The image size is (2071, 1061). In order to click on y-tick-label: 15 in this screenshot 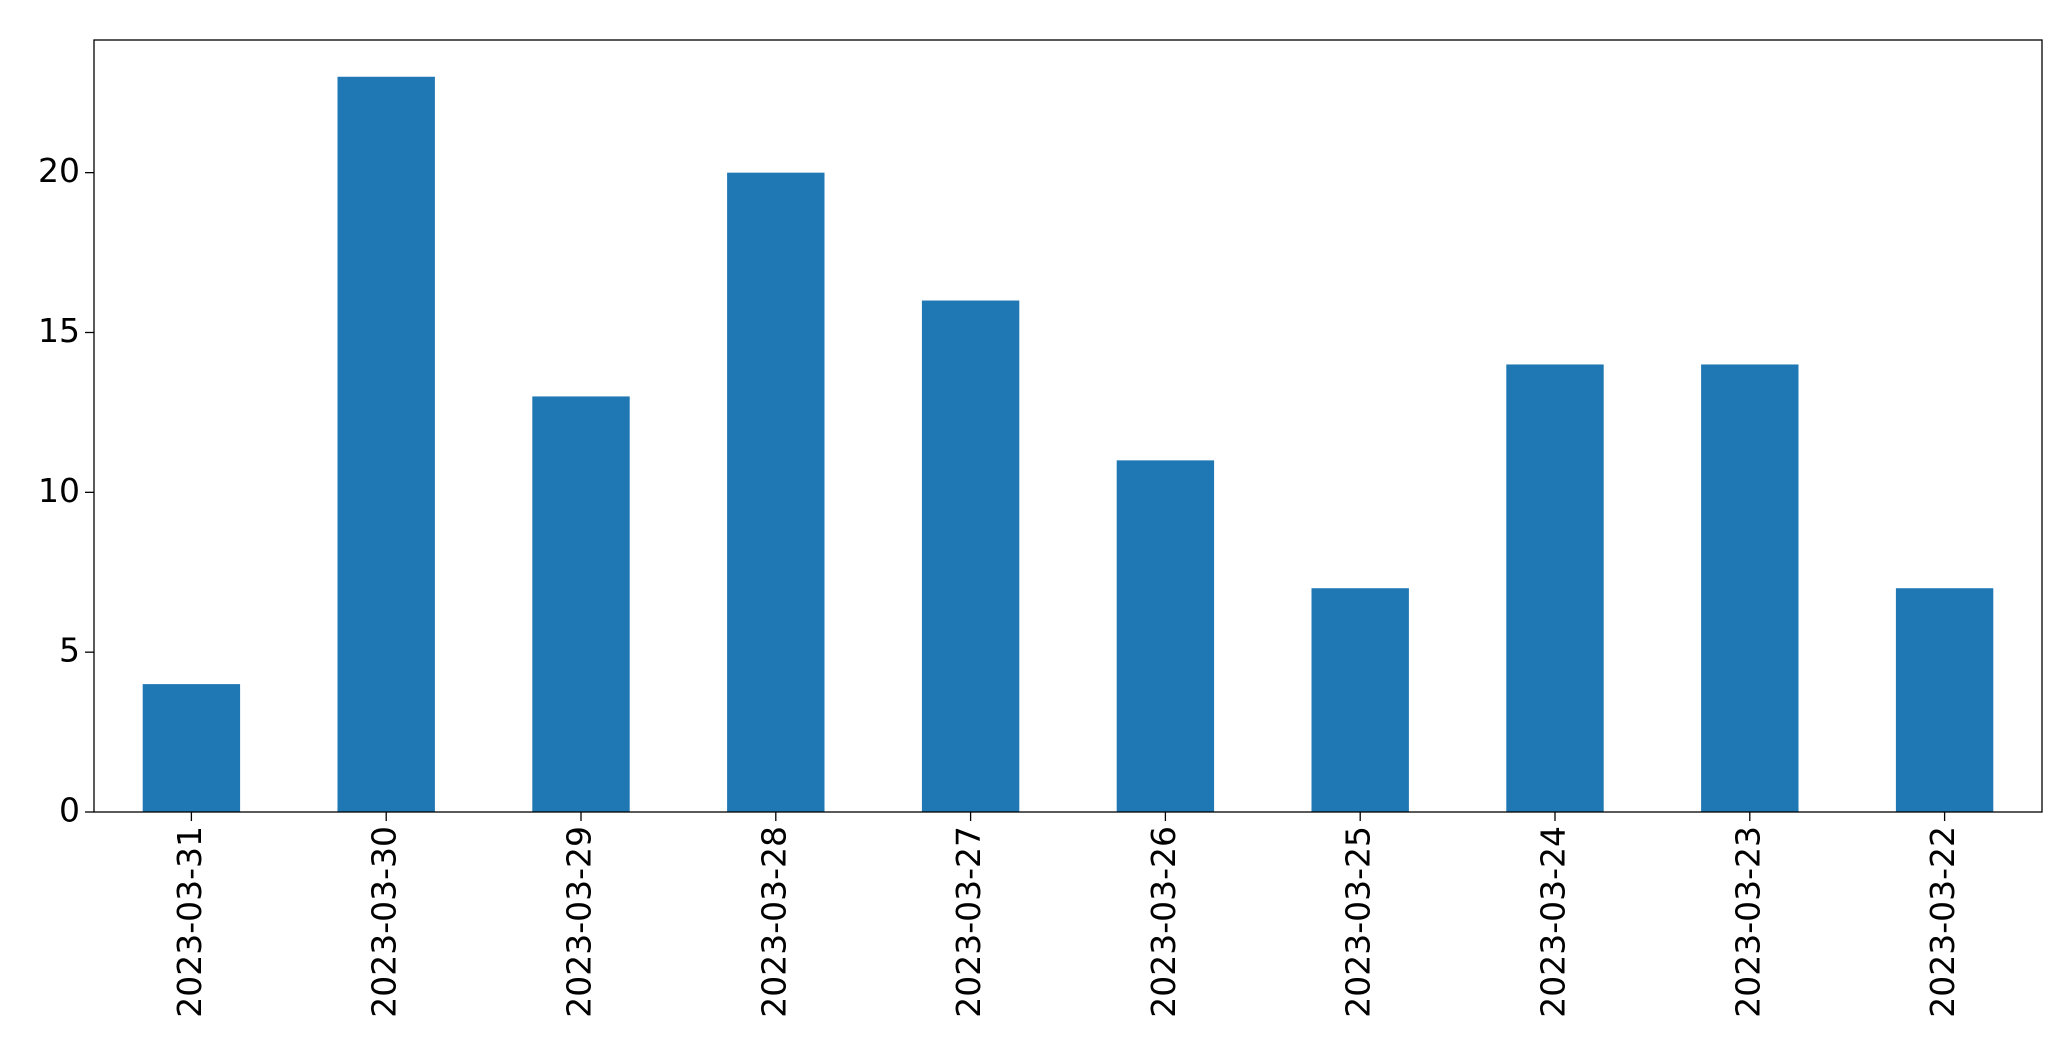, I will do `click(59, 330)`.